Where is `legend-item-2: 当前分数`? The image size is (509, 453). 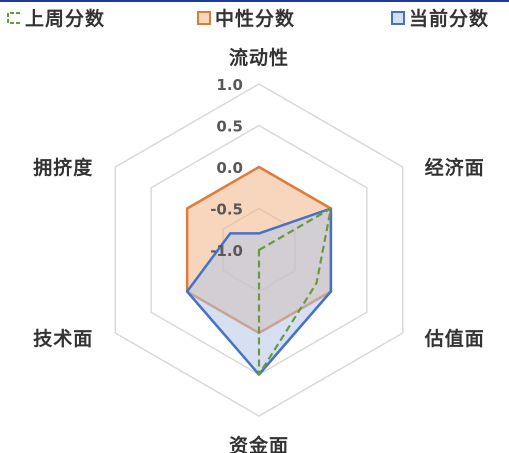 legend-item-2: 当前分数 is located at coordinates (440, 18).